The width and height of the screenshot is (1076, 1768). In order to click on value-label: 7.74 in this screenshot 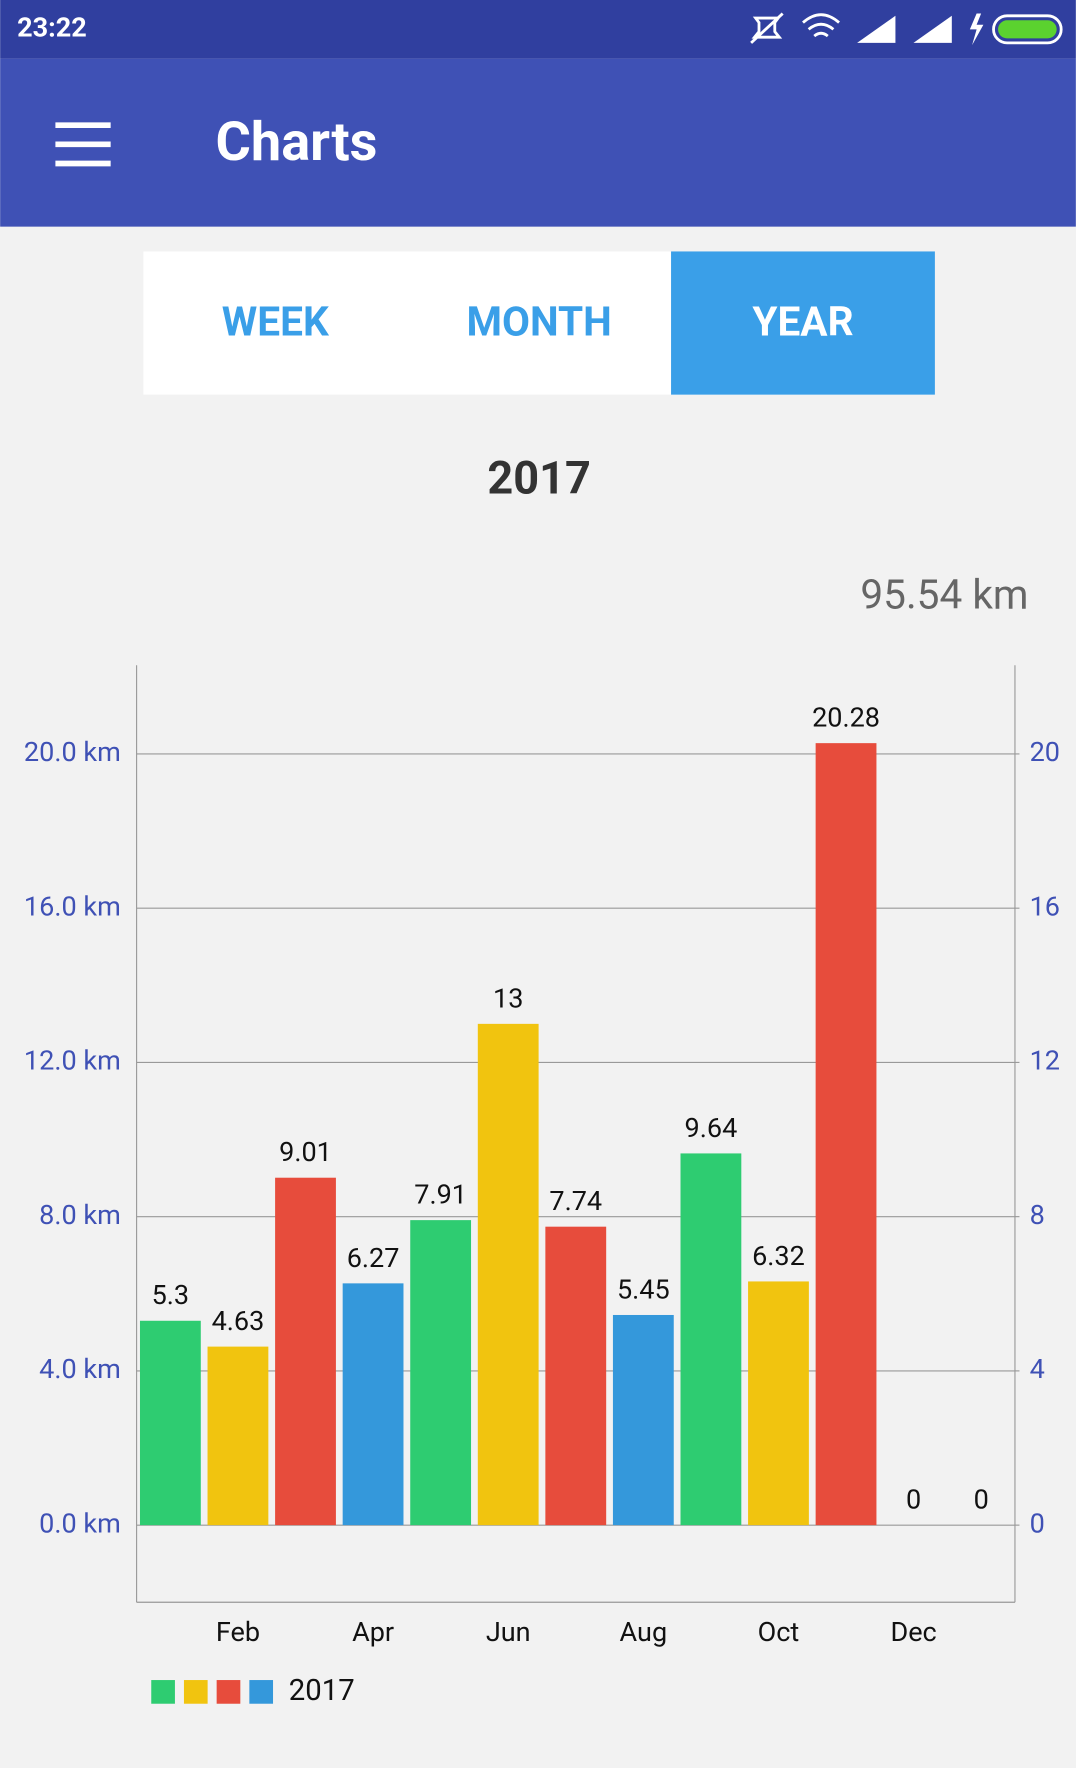, I will do `click(575, 1201)`.